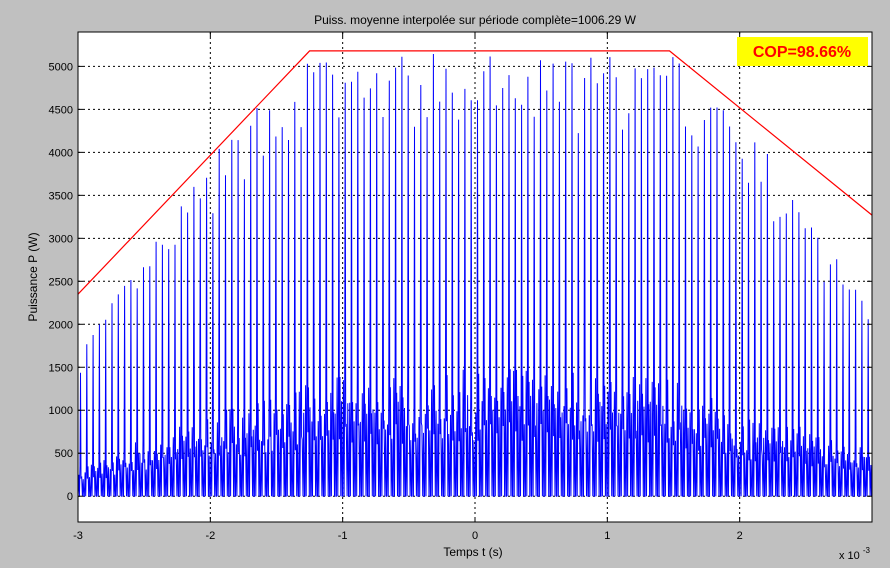 This screenshot has width=890, height=568. I want to click on x-tick-label: -2, so click(210, 536).